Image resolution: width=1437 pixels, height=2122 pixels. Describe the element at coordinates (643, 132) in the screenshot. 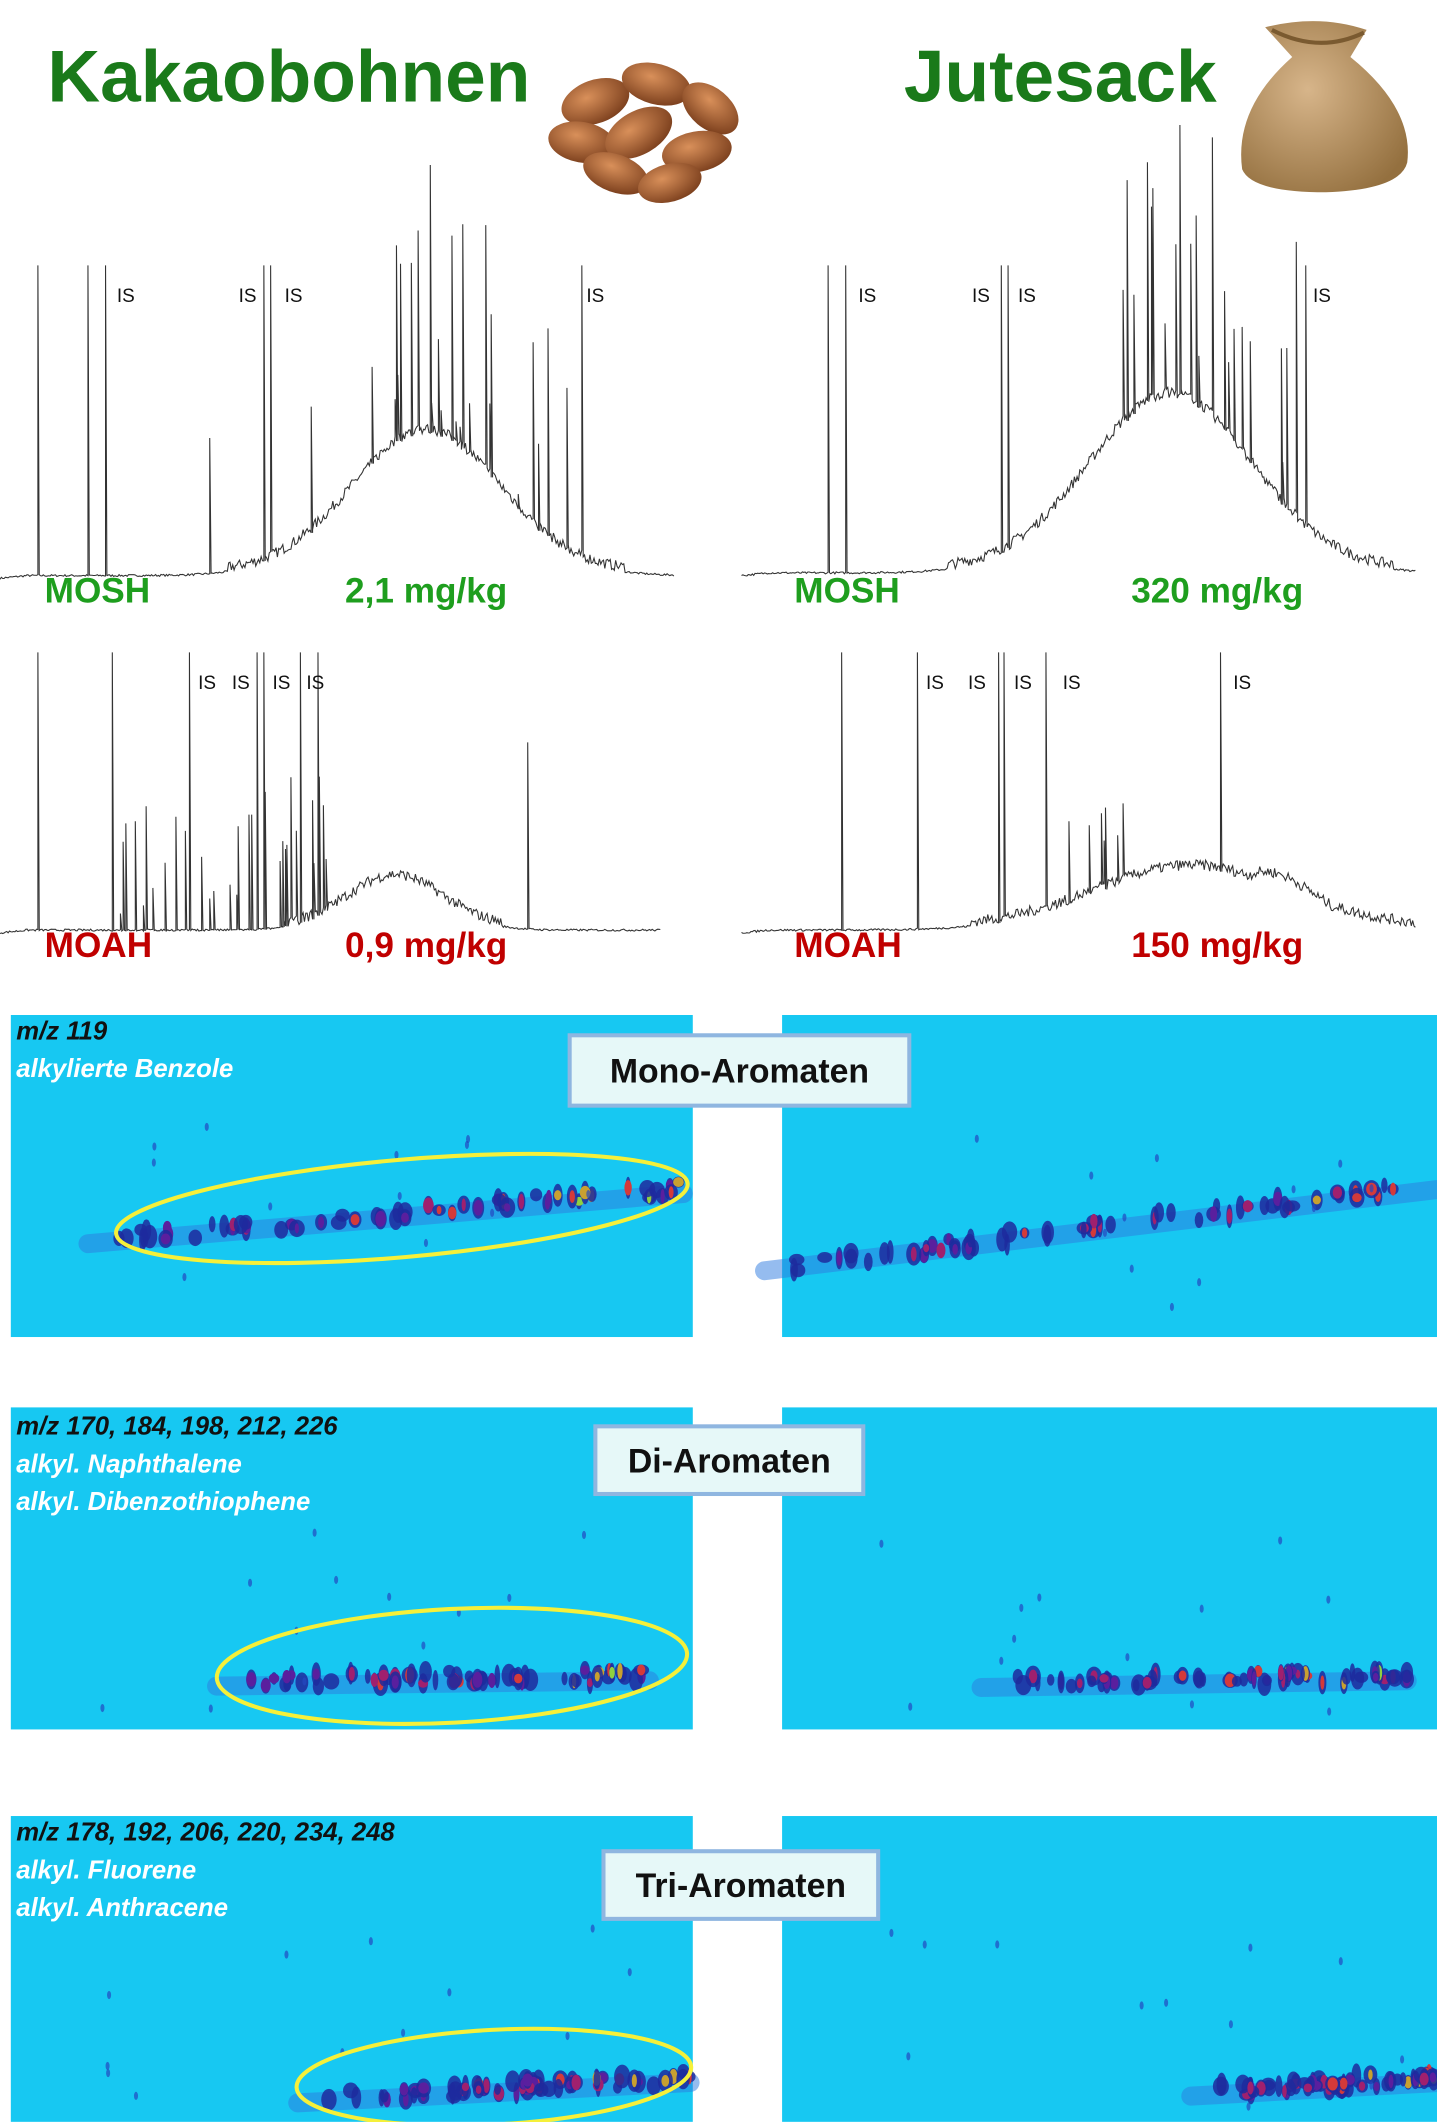

I see `cocoa-beans-image` at that location.